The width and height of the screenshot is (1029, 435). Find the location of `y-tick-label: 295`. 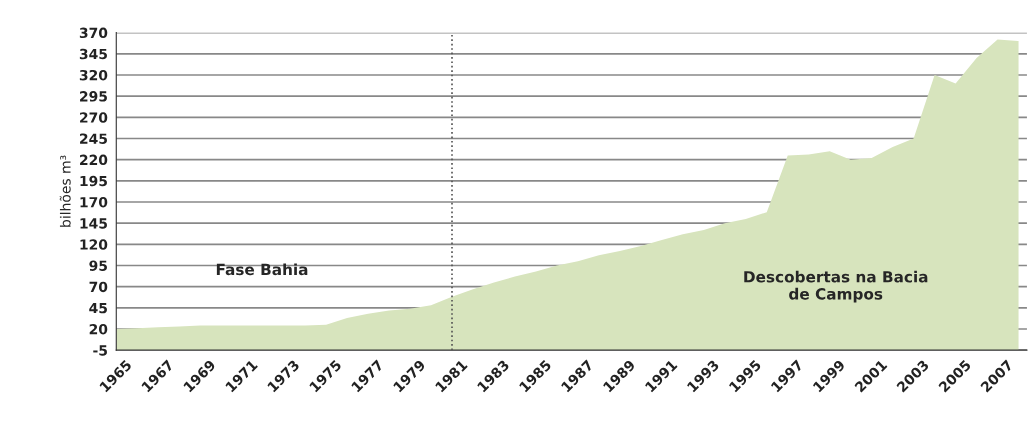

y-tick-label: 295 is located at coordinates (93, 96).